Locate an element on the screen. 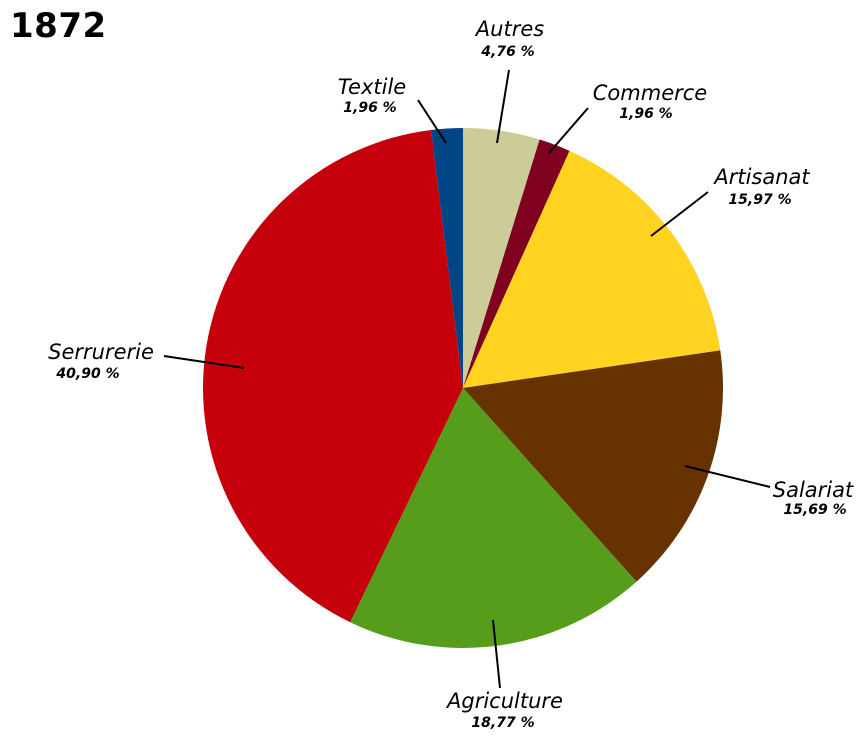 Image resolution: width=868 pixels, height=740 pixels. leader-line-agriculture is located at coordinates (496, 654).